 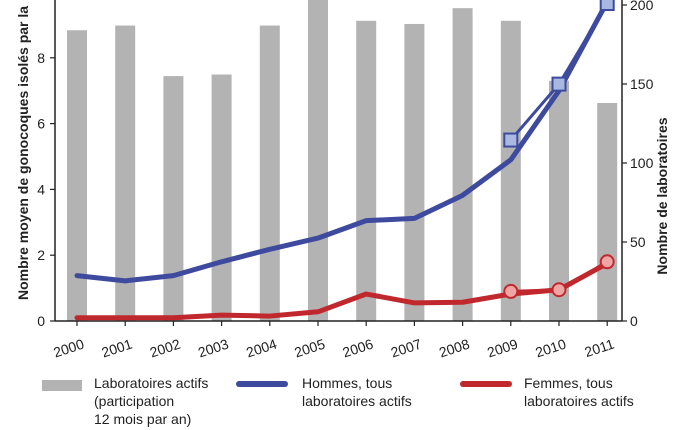 What do you see at coordinates (634, 321) in the screenshot?
I see `y2-tick-label-0: 0` at bounding box center [634, 321].